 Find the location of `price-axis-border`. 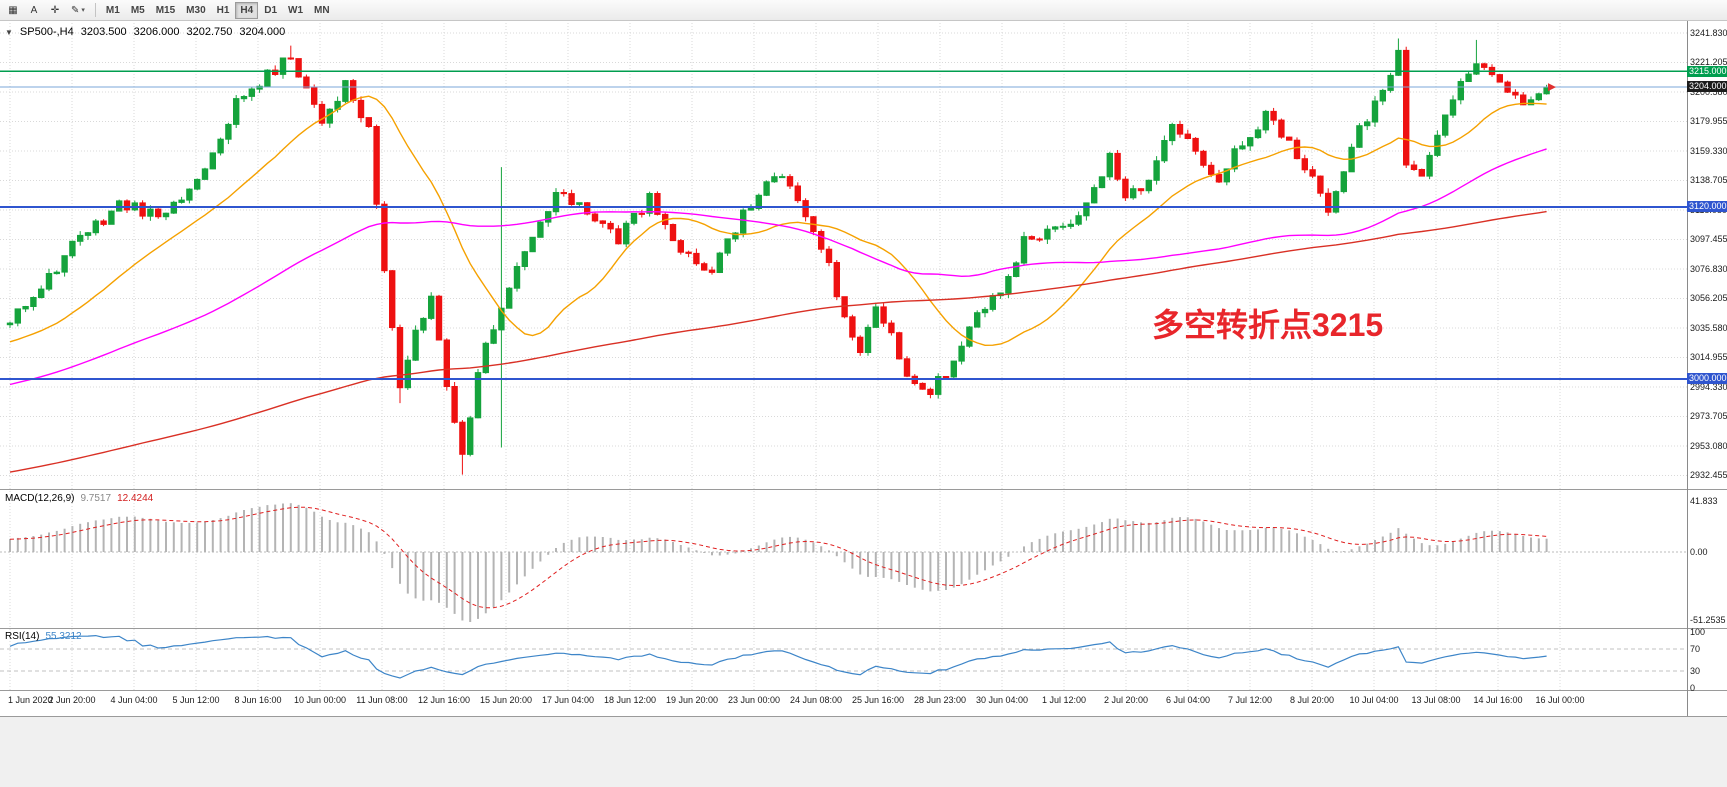

price-axis-border is located at coordinates (1687, 368).